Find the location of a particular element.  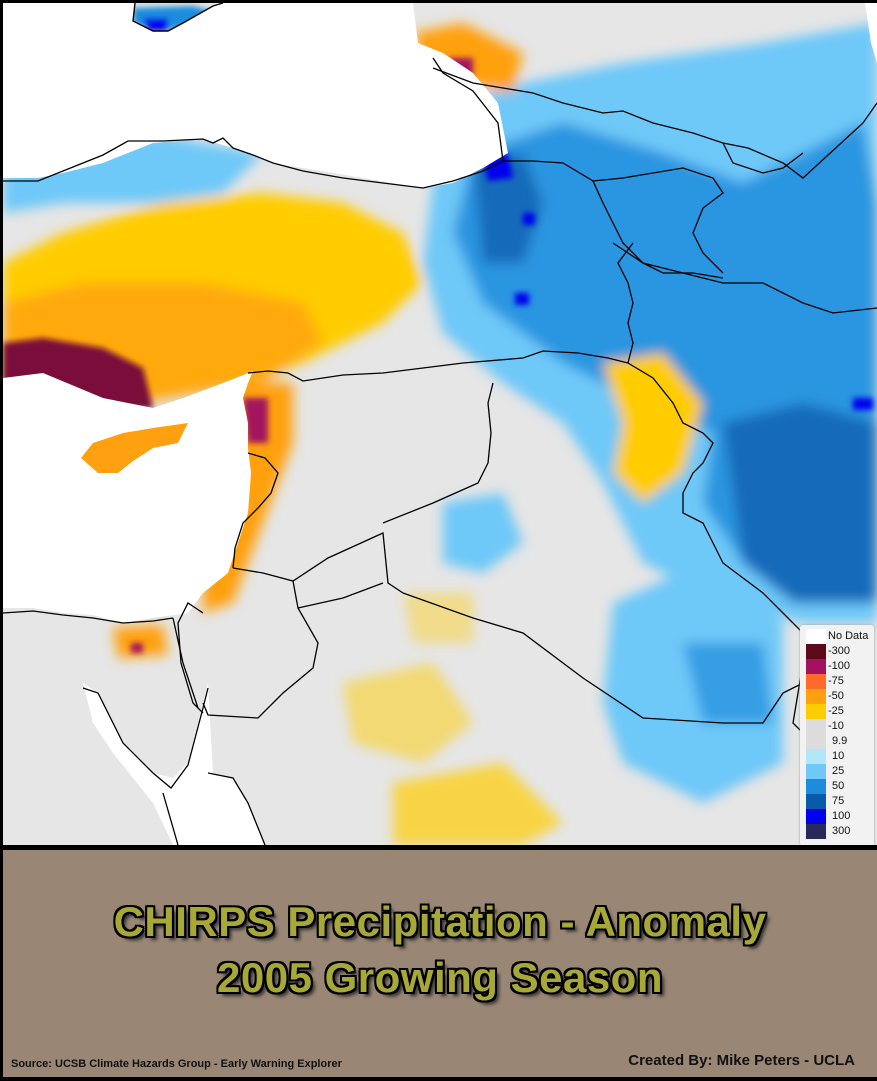

legend-item: 10 is located at coordinates (839, 756).